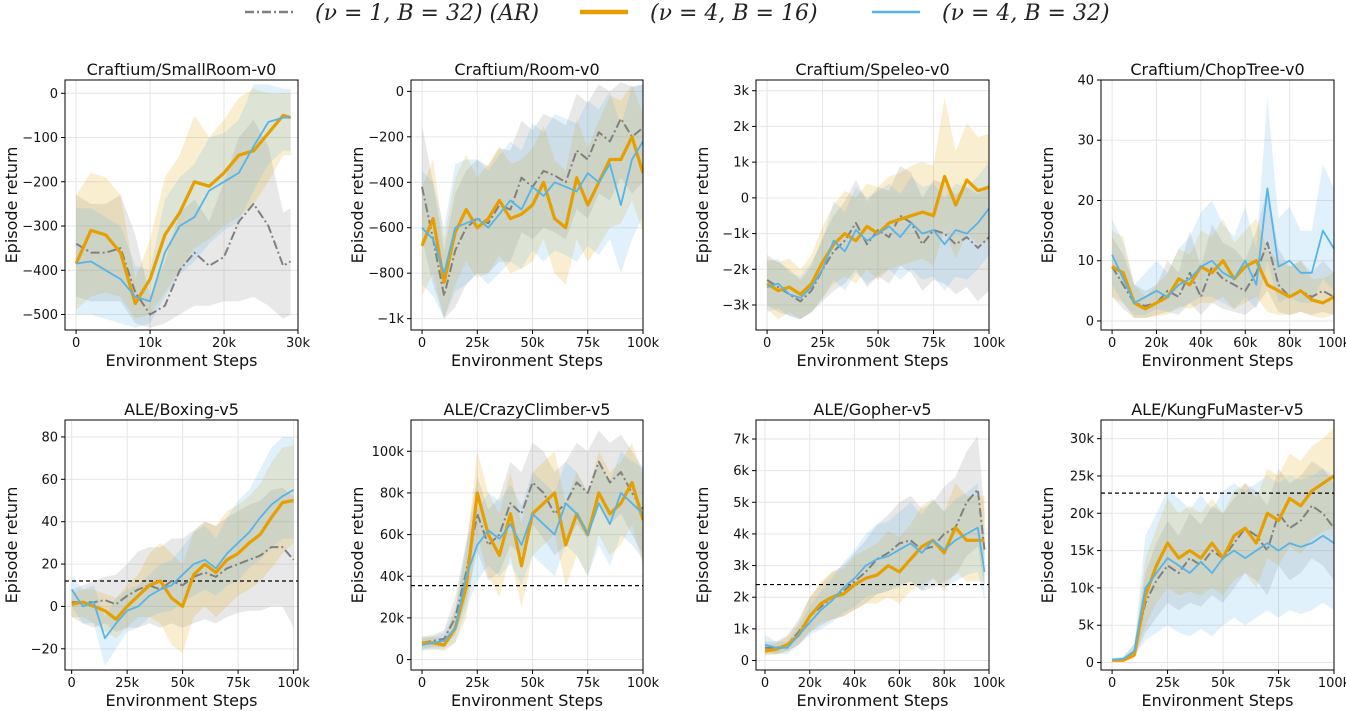  What do you see at coordinates (40, 138) in the screenshot?
I see `y-tick-label: −100` at bounding box center [40, 138].